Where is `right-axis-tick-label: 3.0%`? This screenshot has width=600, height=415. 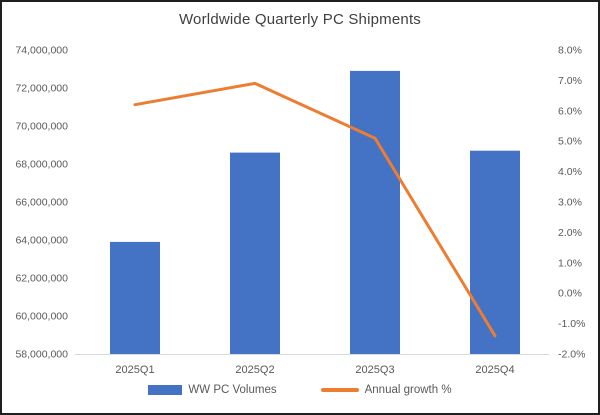 right-axis-tick-label: 3.0% is located at coordinates (570, 203).